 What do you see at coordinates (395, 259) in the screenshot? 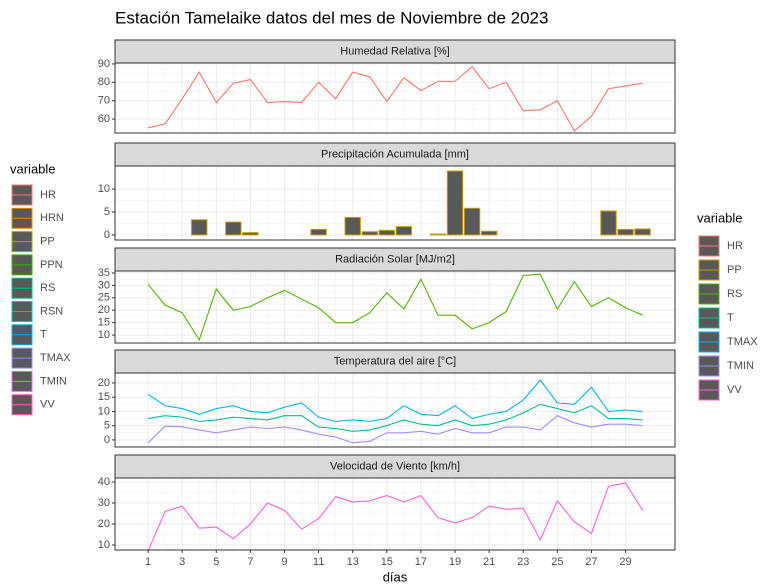
I see `strip-label: Radiación Solar [MJ/m2]` at bounding box center [395, 259].